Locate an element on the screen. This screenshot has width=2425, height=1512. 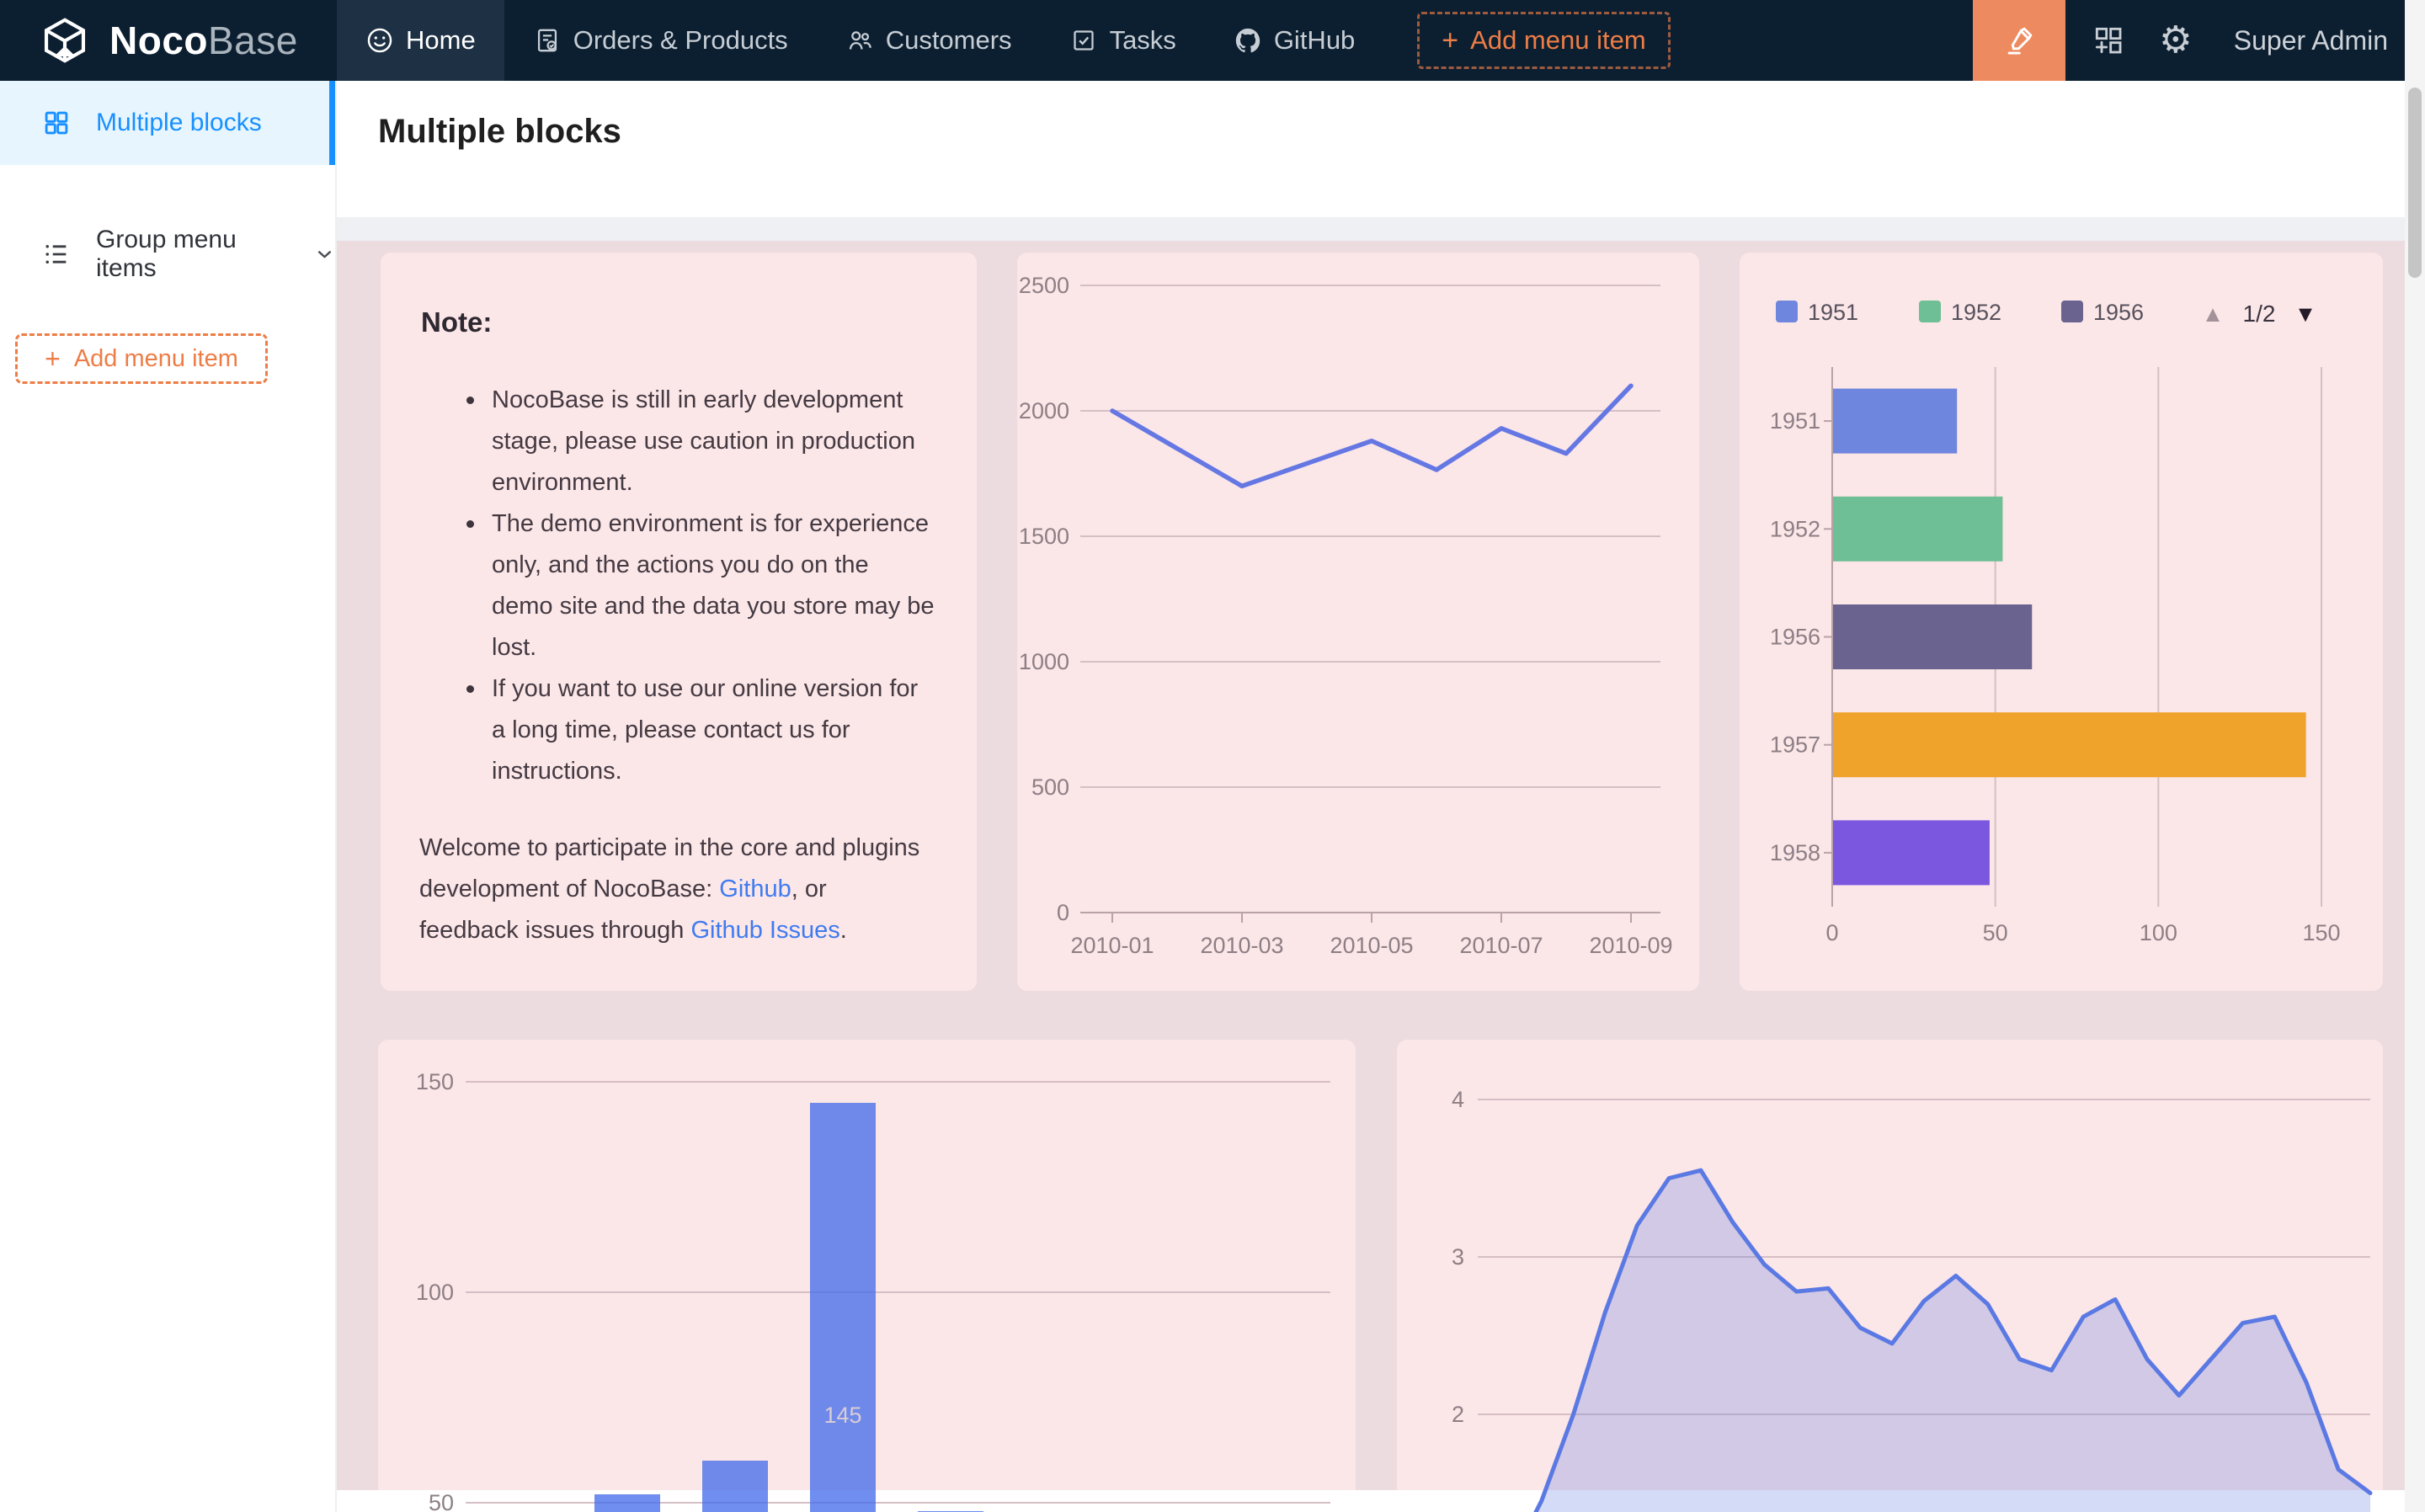
page-header-divider is located at coordinates (1371, 229).